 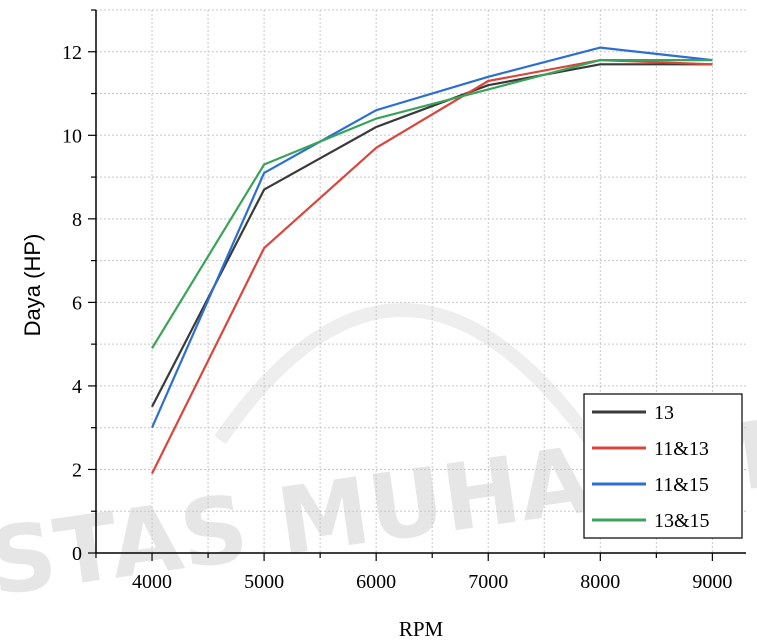 I want to click on y-tick-label: 8, so click(x=77, y=220).